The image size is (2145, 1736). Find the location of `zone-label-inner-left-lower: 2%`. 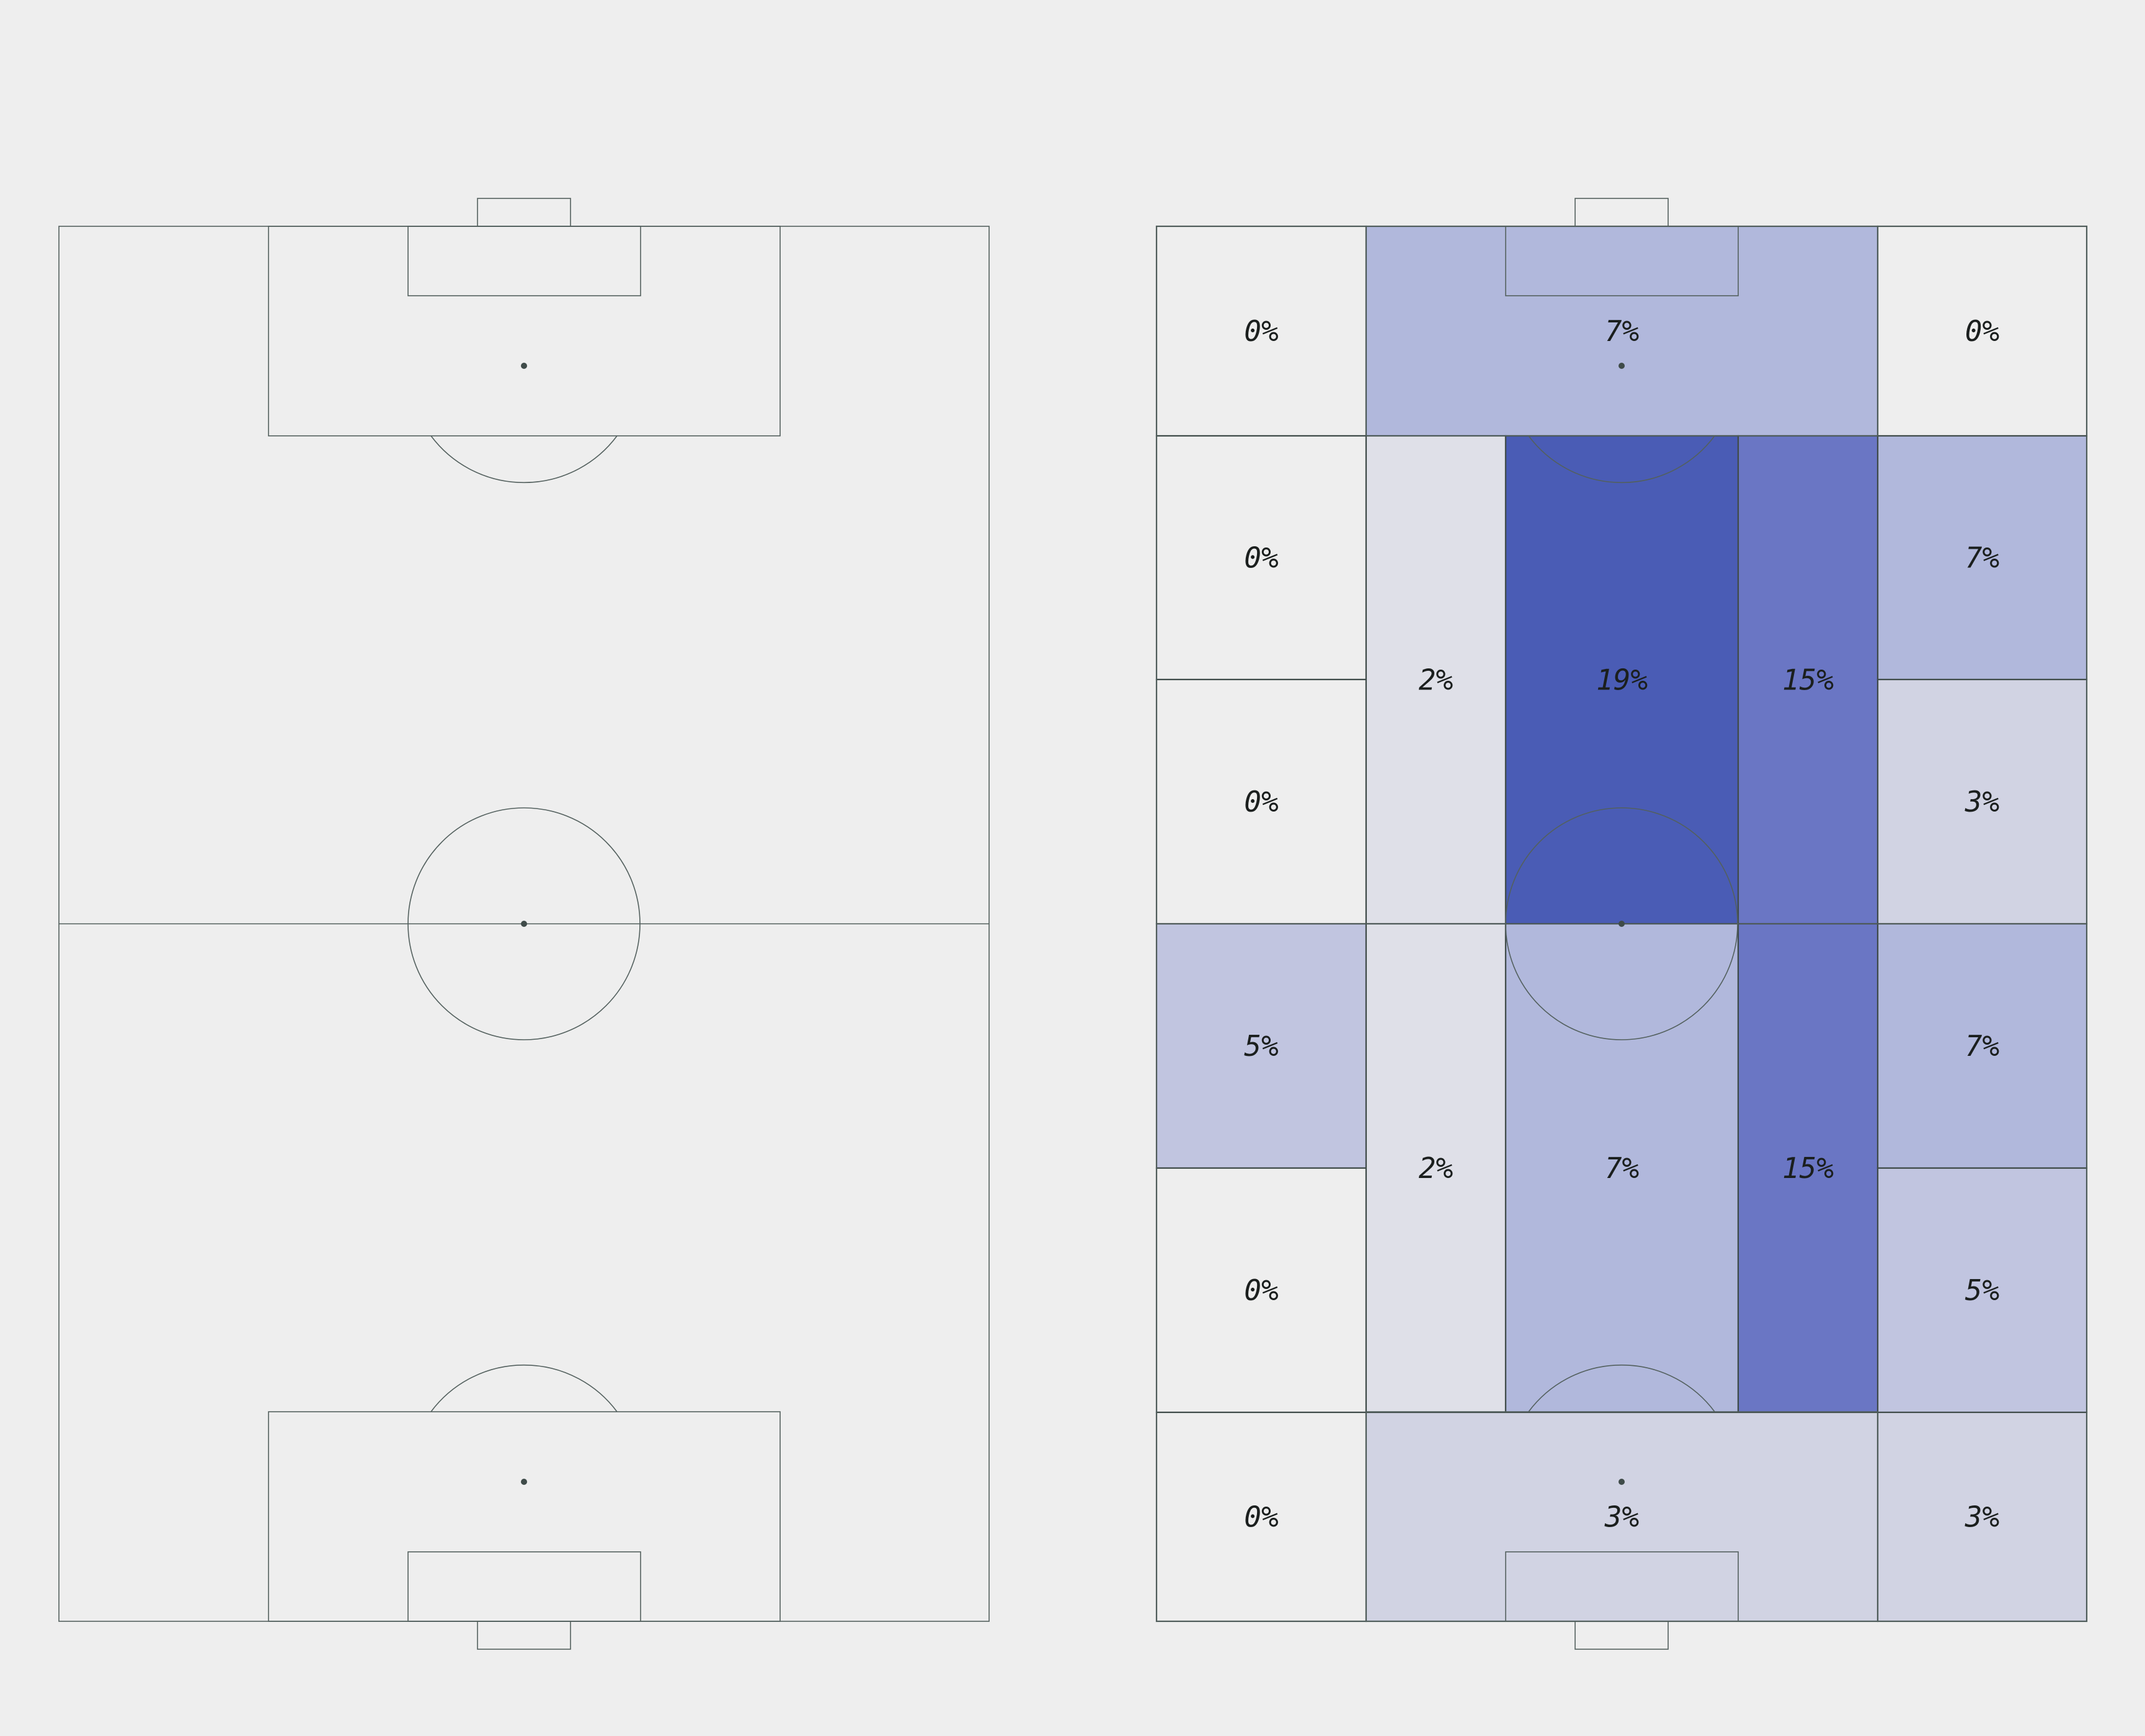

zone-label-inner-left-lower: 2% is located at coordinates (1436, 1168).